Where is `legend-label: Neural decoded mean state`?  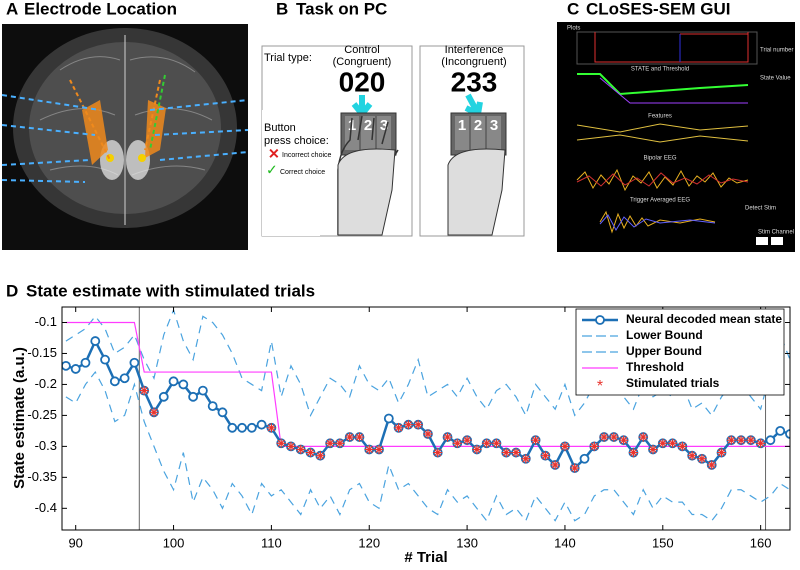 legend-label: Neural decoded mean state is located at coordinates (704, 319).